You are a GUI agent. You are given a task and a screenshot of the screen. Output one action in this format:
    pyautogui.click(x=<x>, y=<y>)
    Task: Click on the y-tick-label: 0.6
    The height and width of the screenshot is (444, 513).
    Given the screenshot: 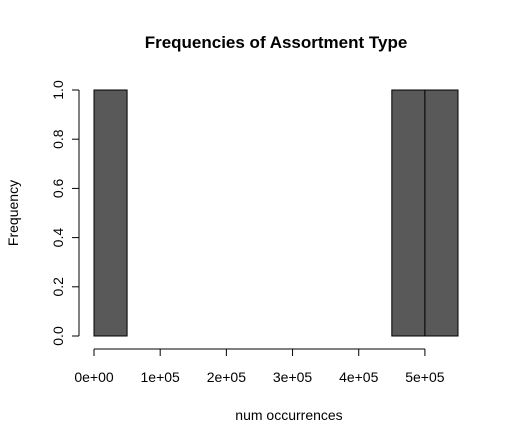 What is the action you would take?
    pyautogui.click(x=58, y=188)
    